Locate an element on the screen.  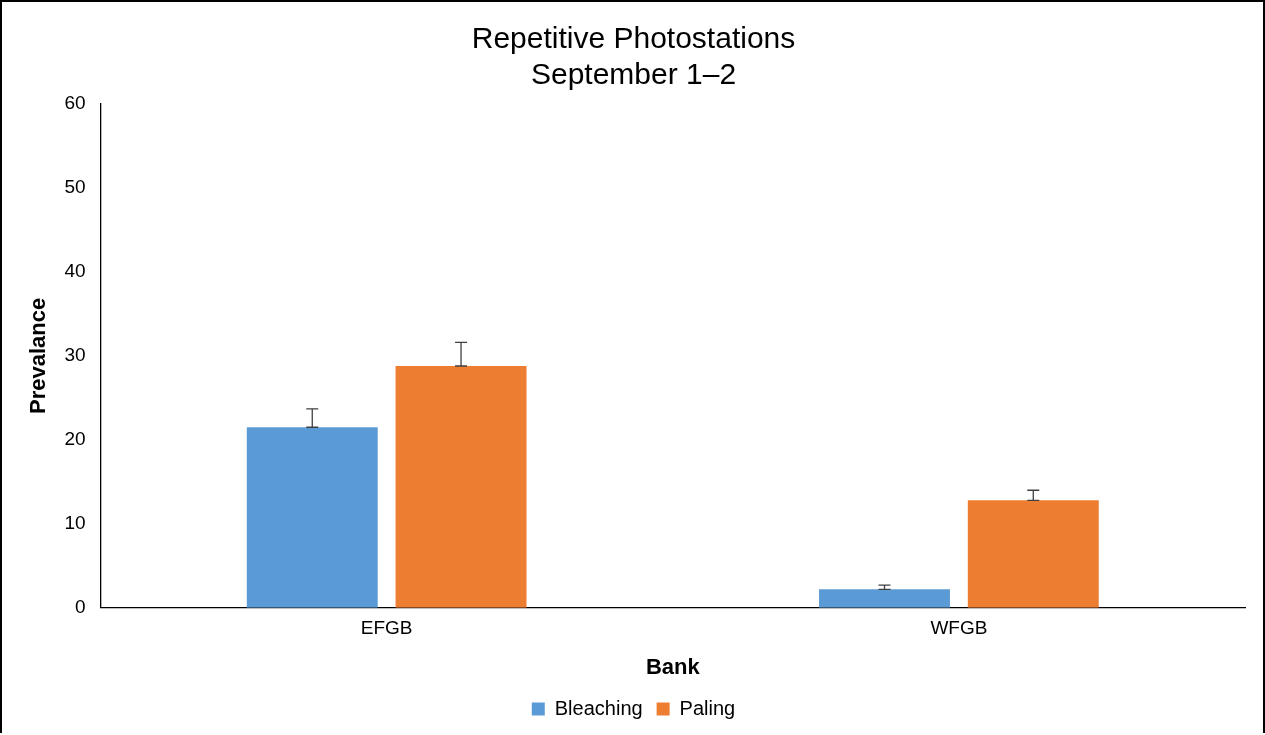
y-tick-label: 30 is located at coordinates (75, 355).